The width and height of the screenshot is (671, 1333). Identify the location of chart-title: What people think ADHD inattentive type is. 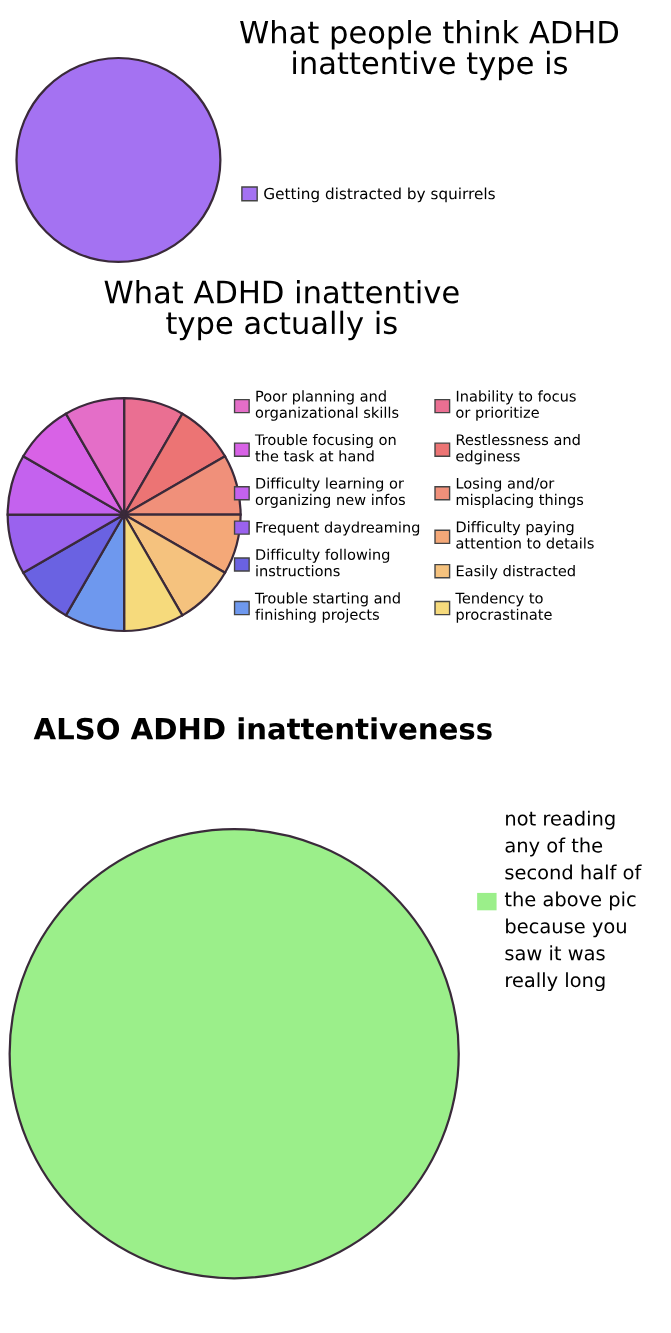
(429, 50).